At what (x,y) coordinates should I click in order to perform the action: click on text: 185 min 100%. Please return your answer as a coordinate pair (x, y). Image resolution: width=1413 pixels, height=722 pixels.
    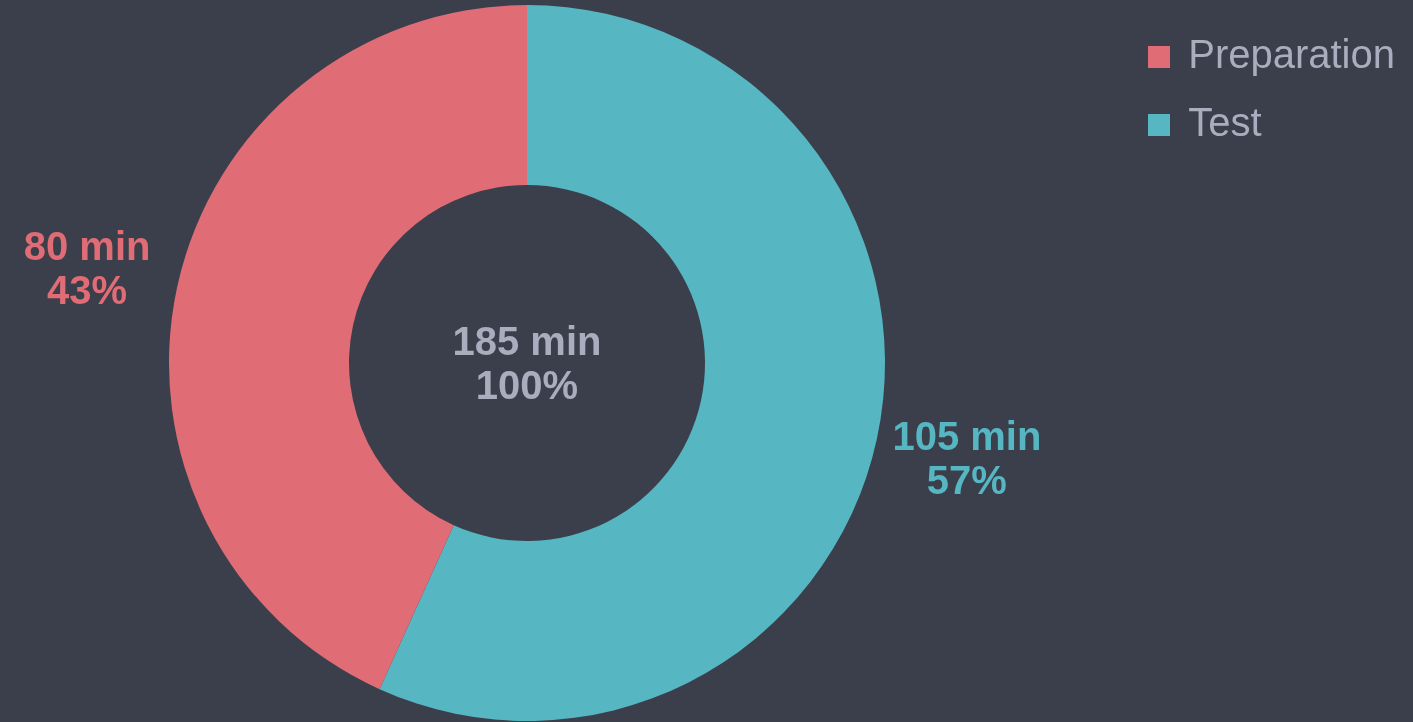
    Looking at the image, I should click on (527, 363).